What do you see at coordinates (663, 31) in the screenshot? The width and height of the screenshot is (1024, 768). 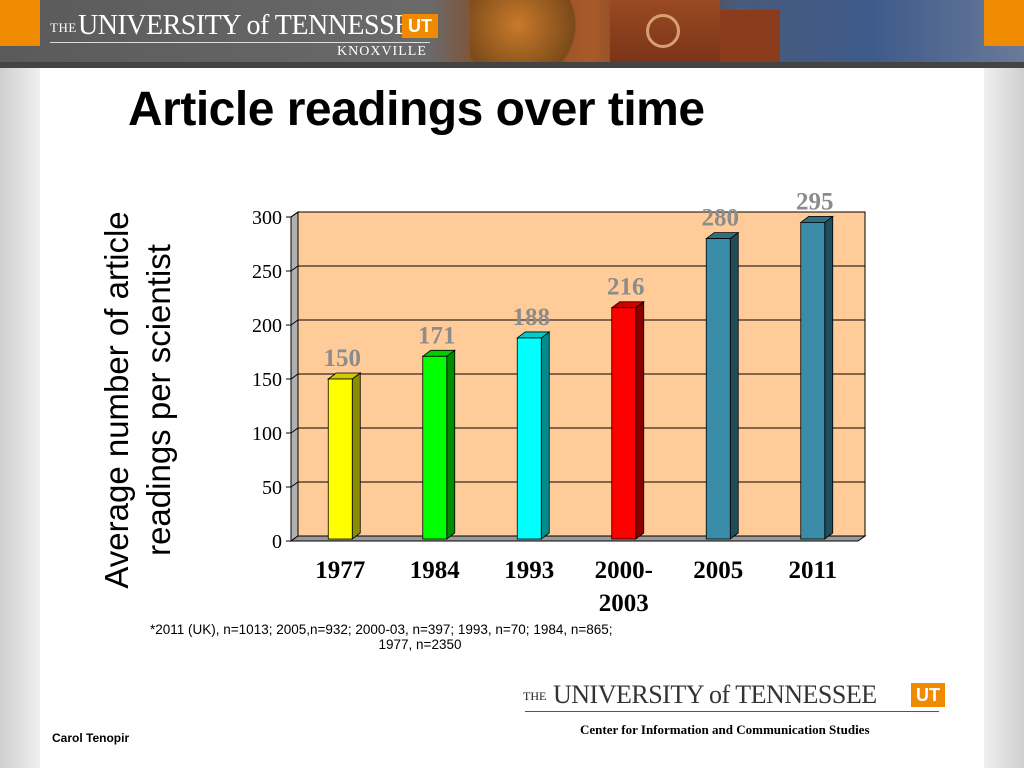 I see `banner-clock-icon` at bounding box center [663, 31].